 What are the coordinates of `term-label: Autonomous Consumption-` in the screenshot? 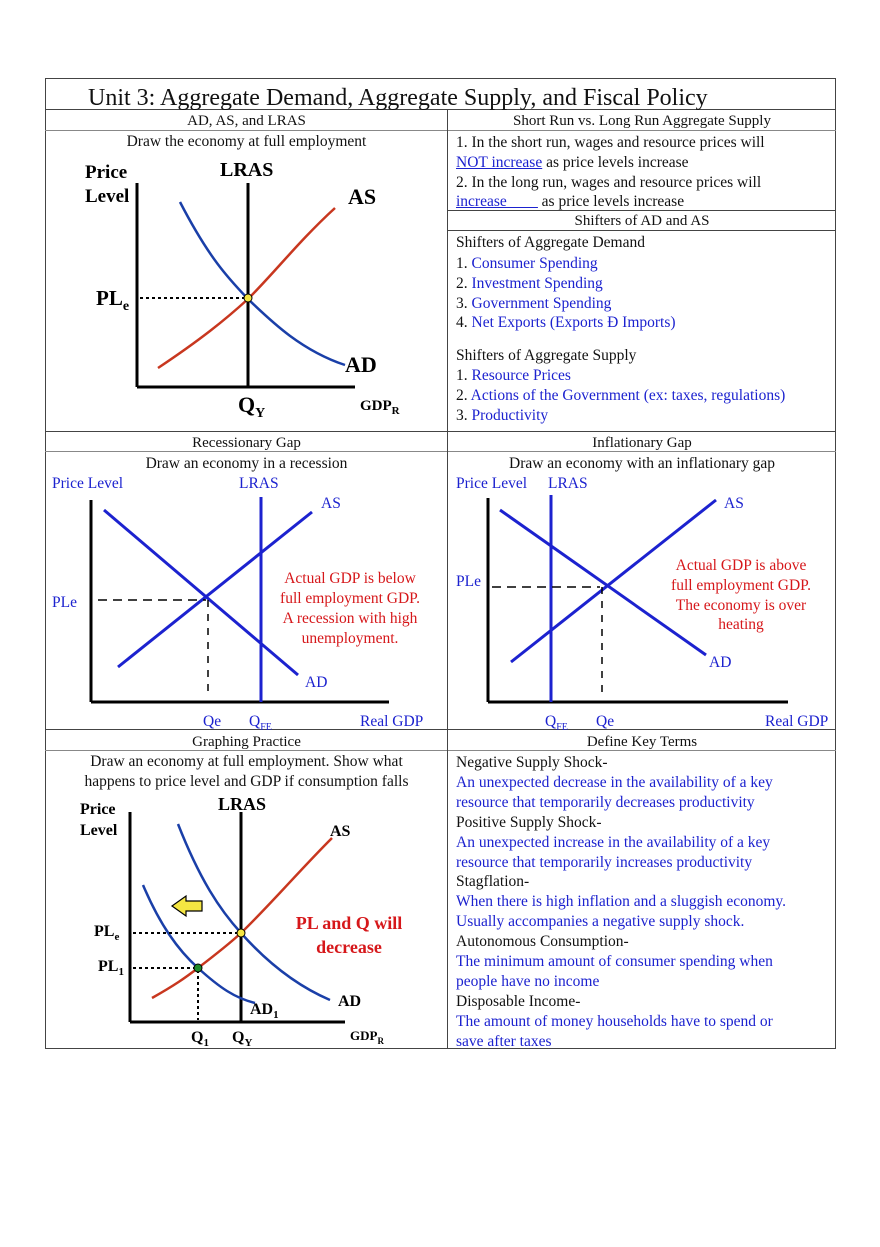 It's located at (542, 941).